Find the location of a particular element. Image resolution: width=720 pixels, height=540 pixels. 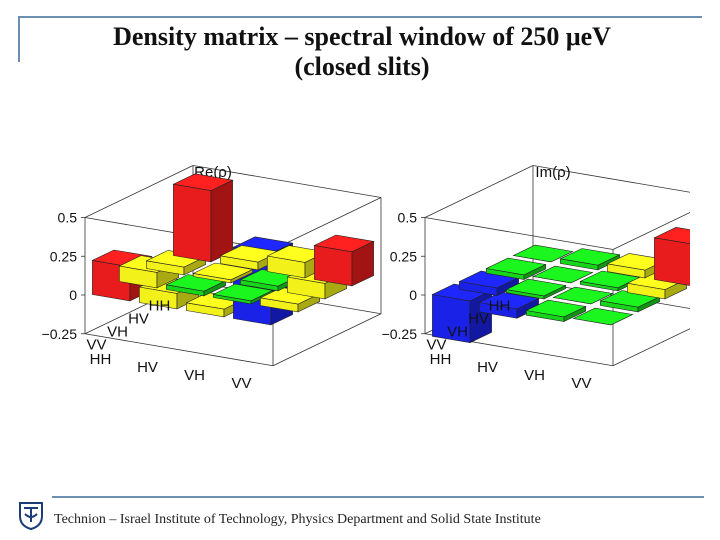

bar-HH-HV is located at coordinates (590, 259).